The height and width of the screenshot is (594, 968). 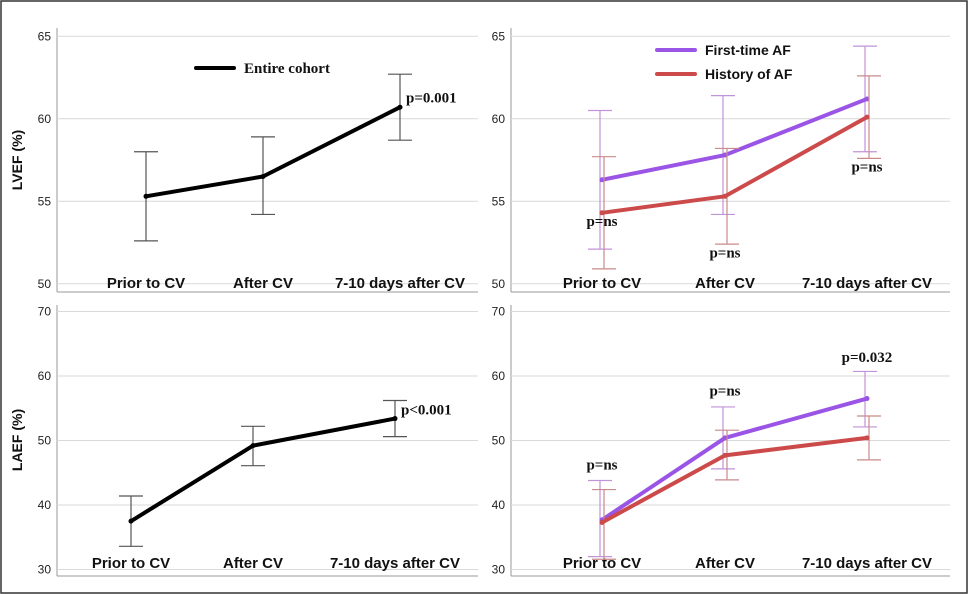 I want to click on p-value-annotation: p=0.001, so click(x=431, y=98).